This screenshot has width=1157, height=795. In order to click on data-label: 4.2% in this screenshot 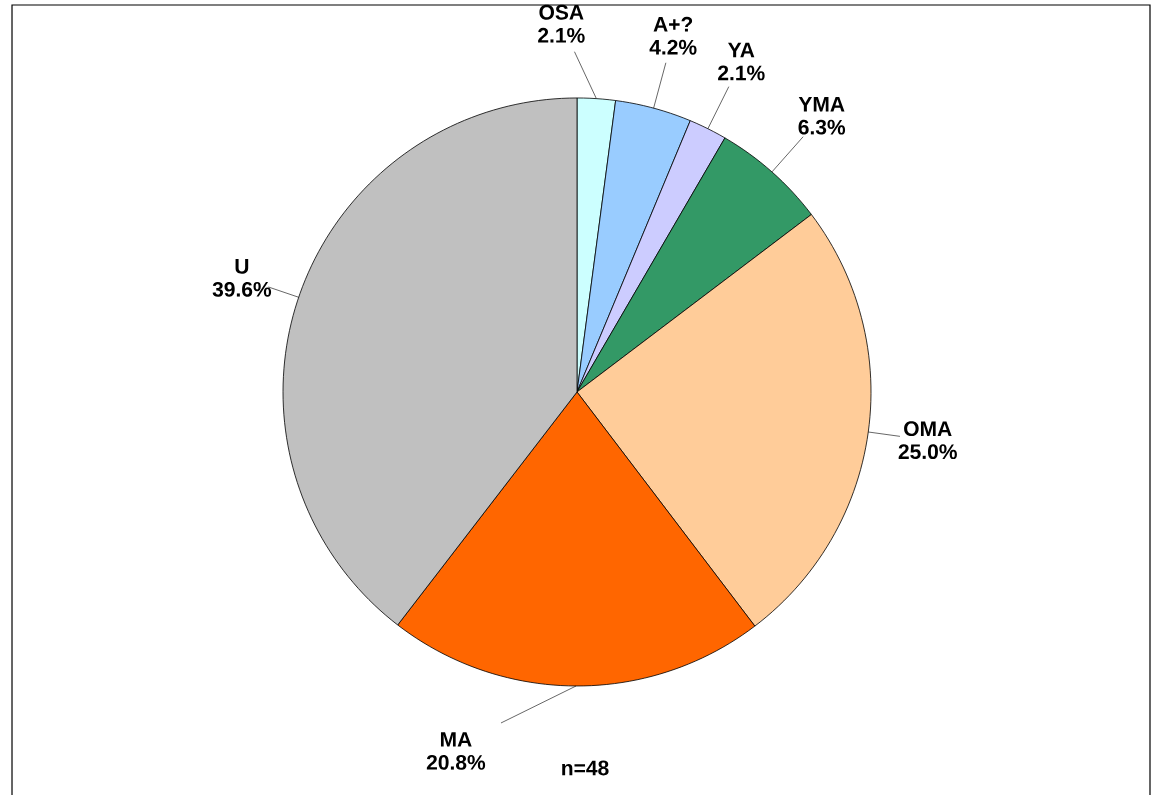, I will do `click(673, 47)`.